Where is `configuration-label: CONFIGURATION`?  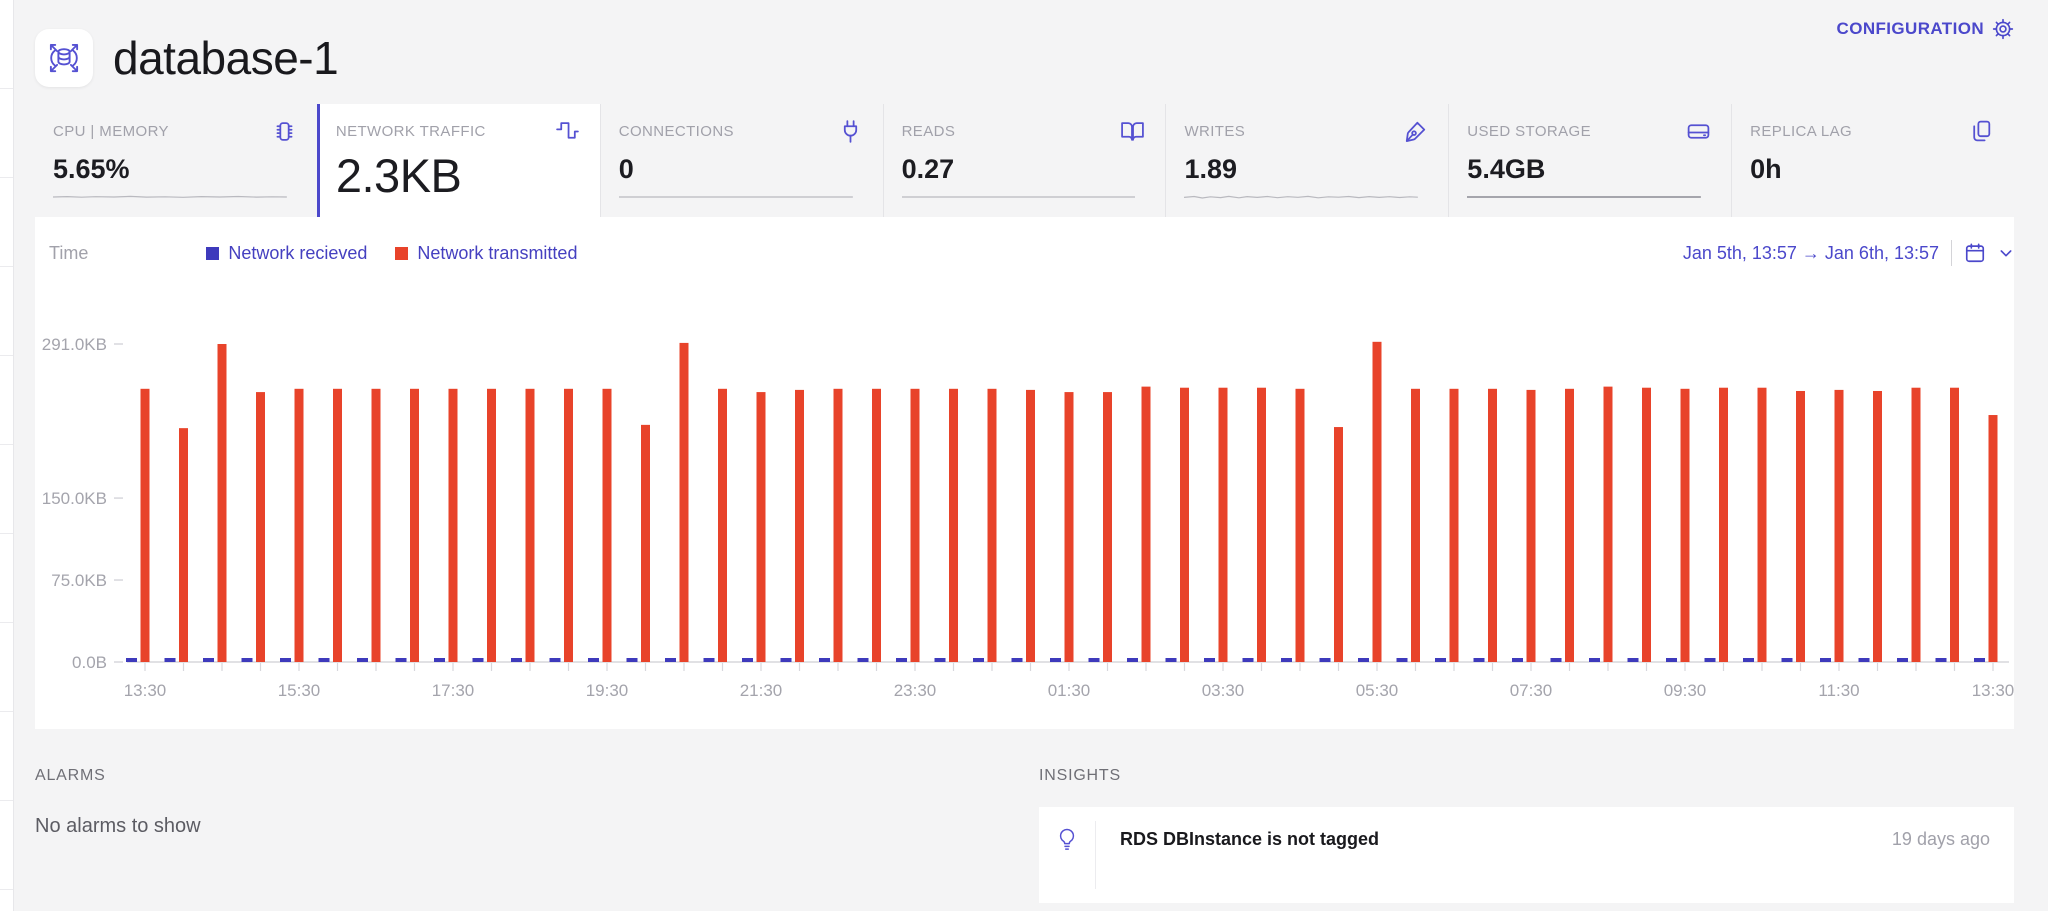 configuration-label: CONFIGURATION is located at coordinates (1910, 28).